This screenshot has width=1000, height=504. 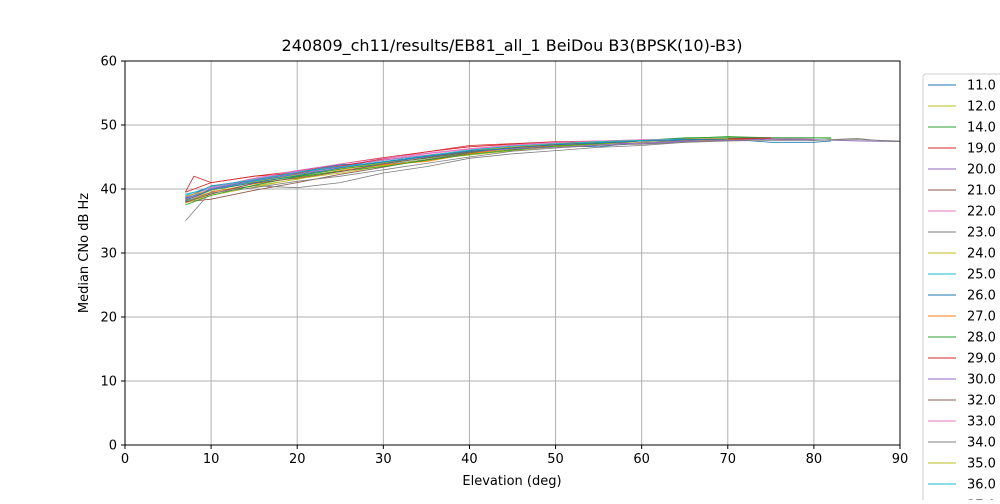 What do you see at coordinates (981, 443) in the screenshot?
I see `legend-label: 34.0` at bounding box center [981, 443].